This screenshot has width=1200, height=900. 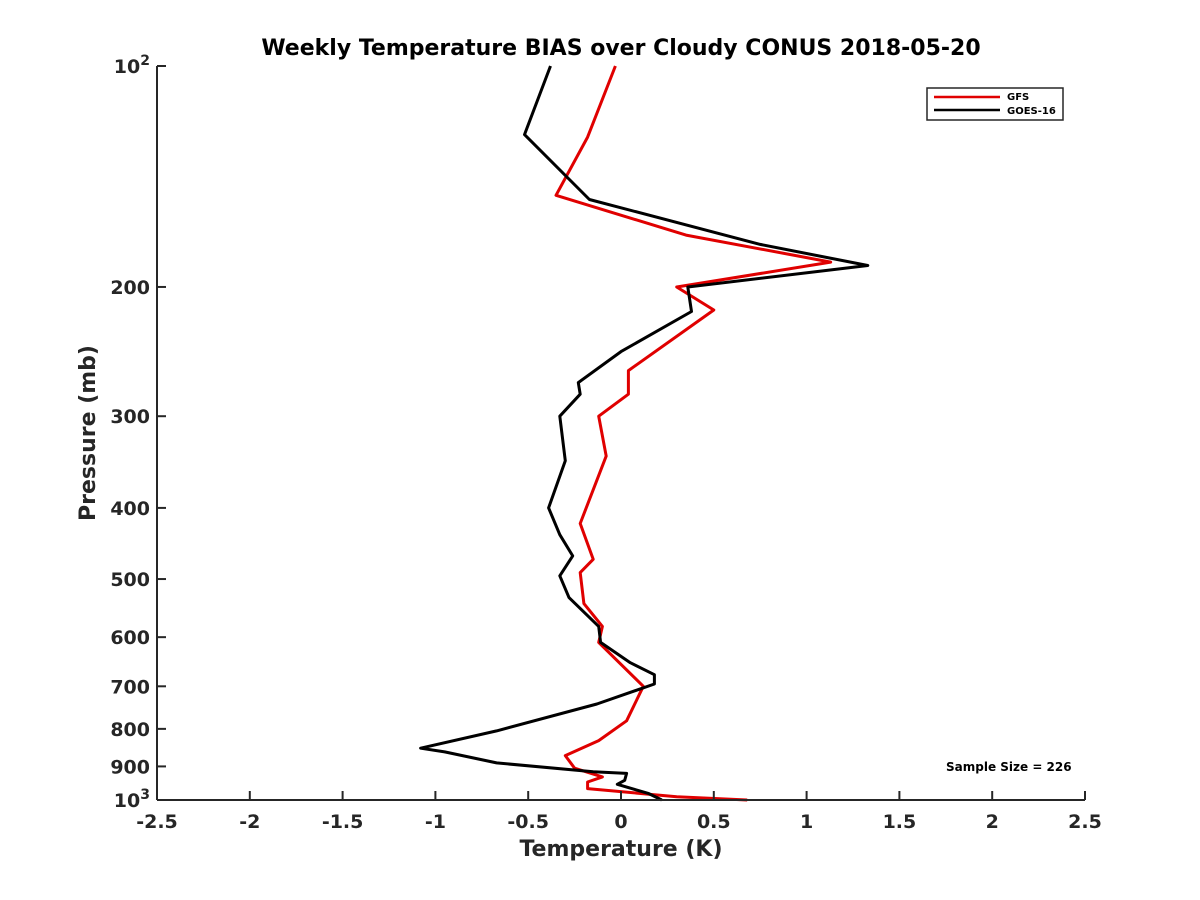 I want to click on x-tick-label: -2, so click(x=249, y=822).